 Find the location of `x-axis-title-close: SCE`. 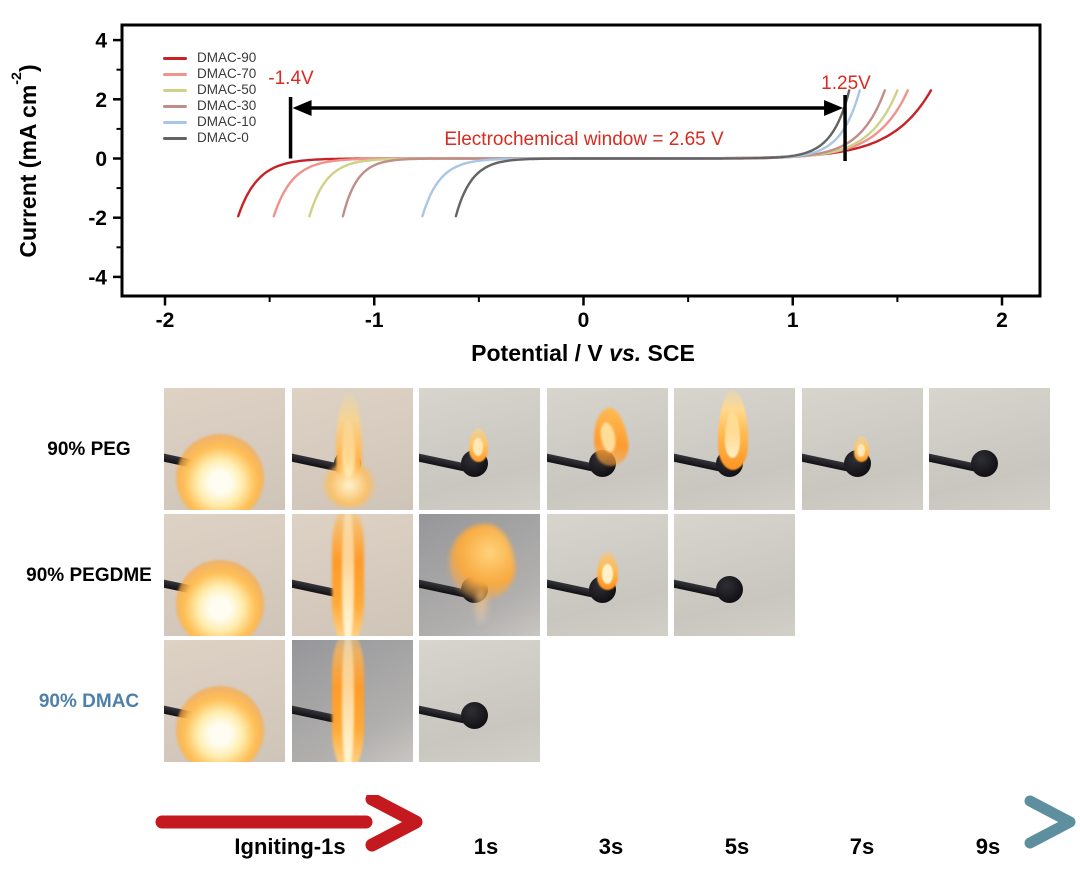

x-axis-title-close: SCE is located at coordinates (668, 353).